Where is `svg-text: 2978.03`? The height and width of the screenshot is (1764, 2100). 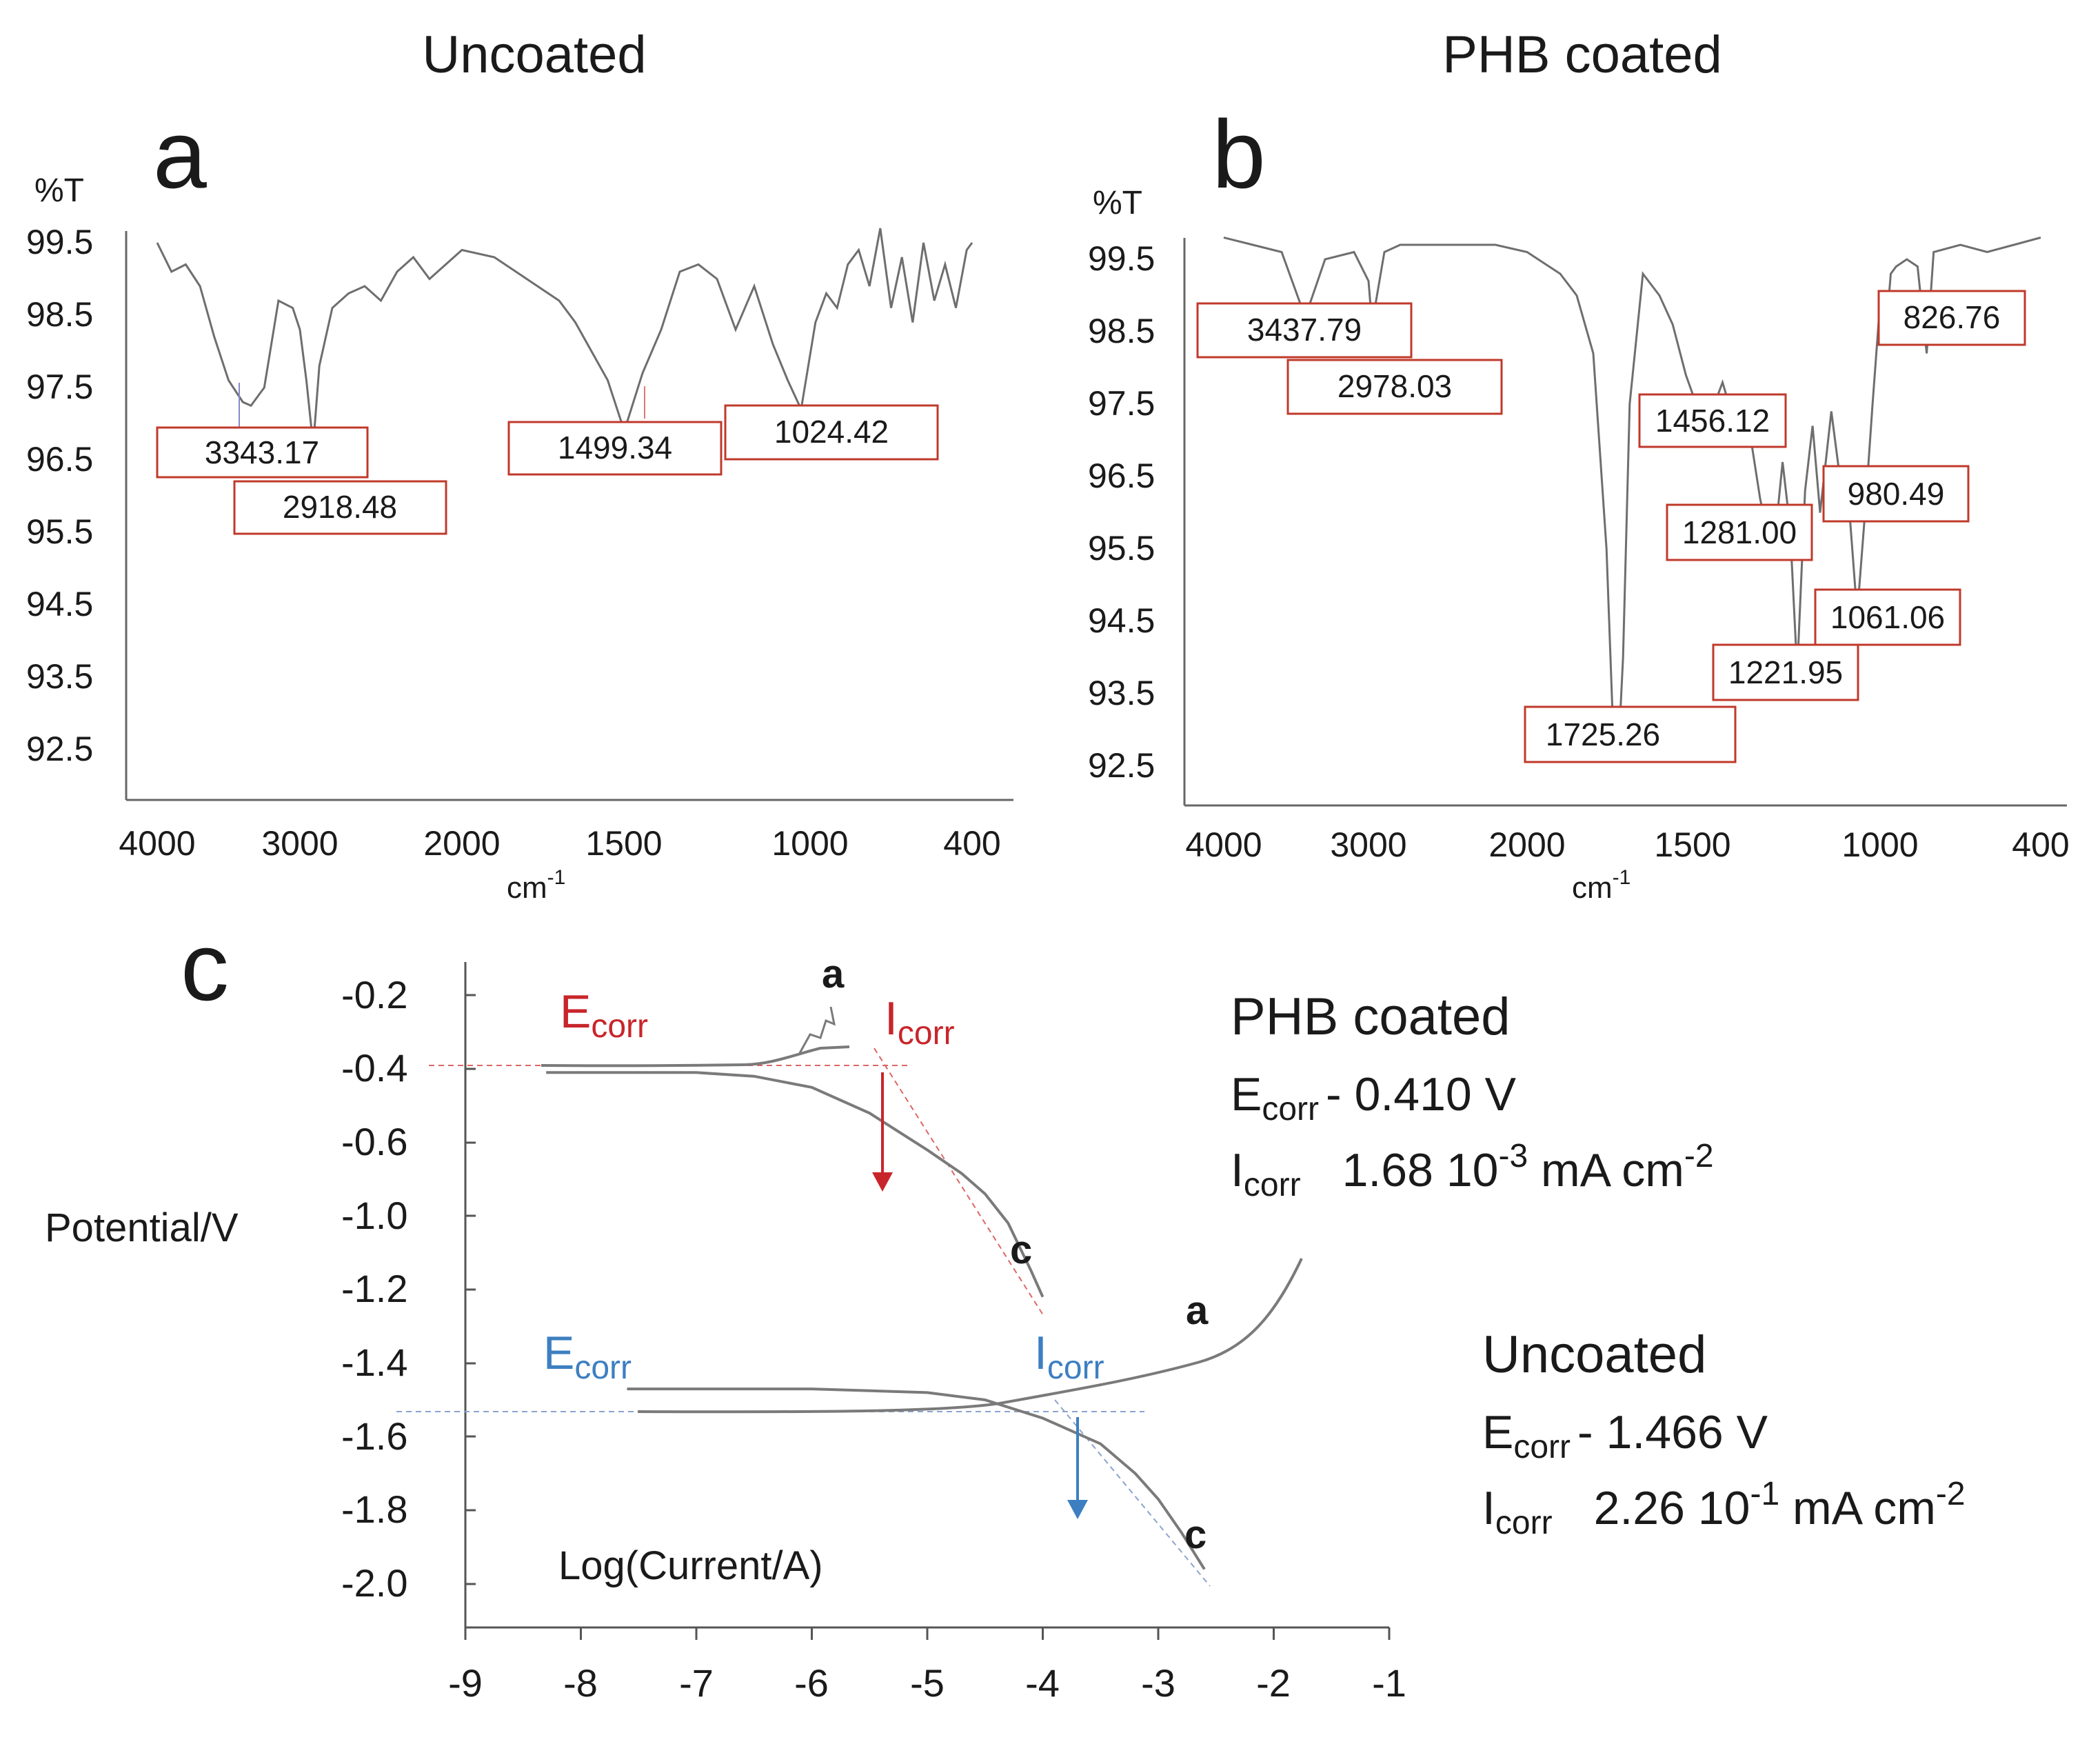 svg-text: 2978.03 is located at coordinates (1394, 386).